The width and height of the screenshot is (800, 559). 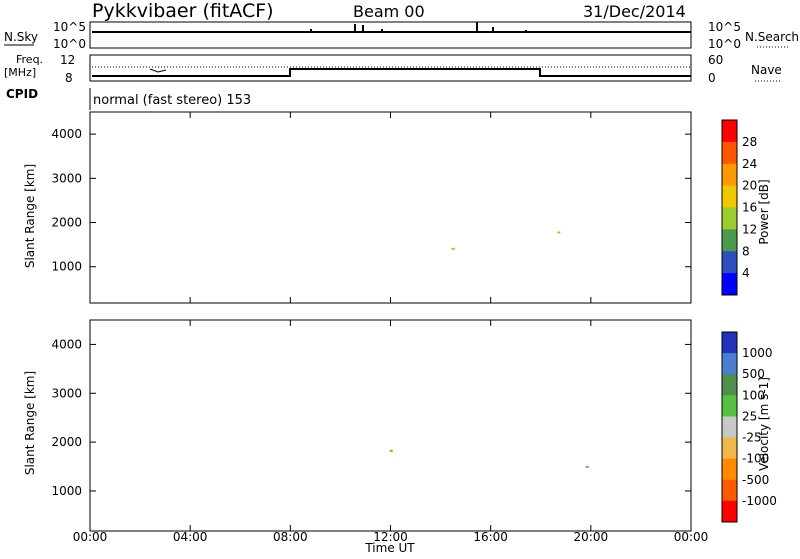 I want to click on colorbar-tick-label: -100, so click(x=755, y=459).